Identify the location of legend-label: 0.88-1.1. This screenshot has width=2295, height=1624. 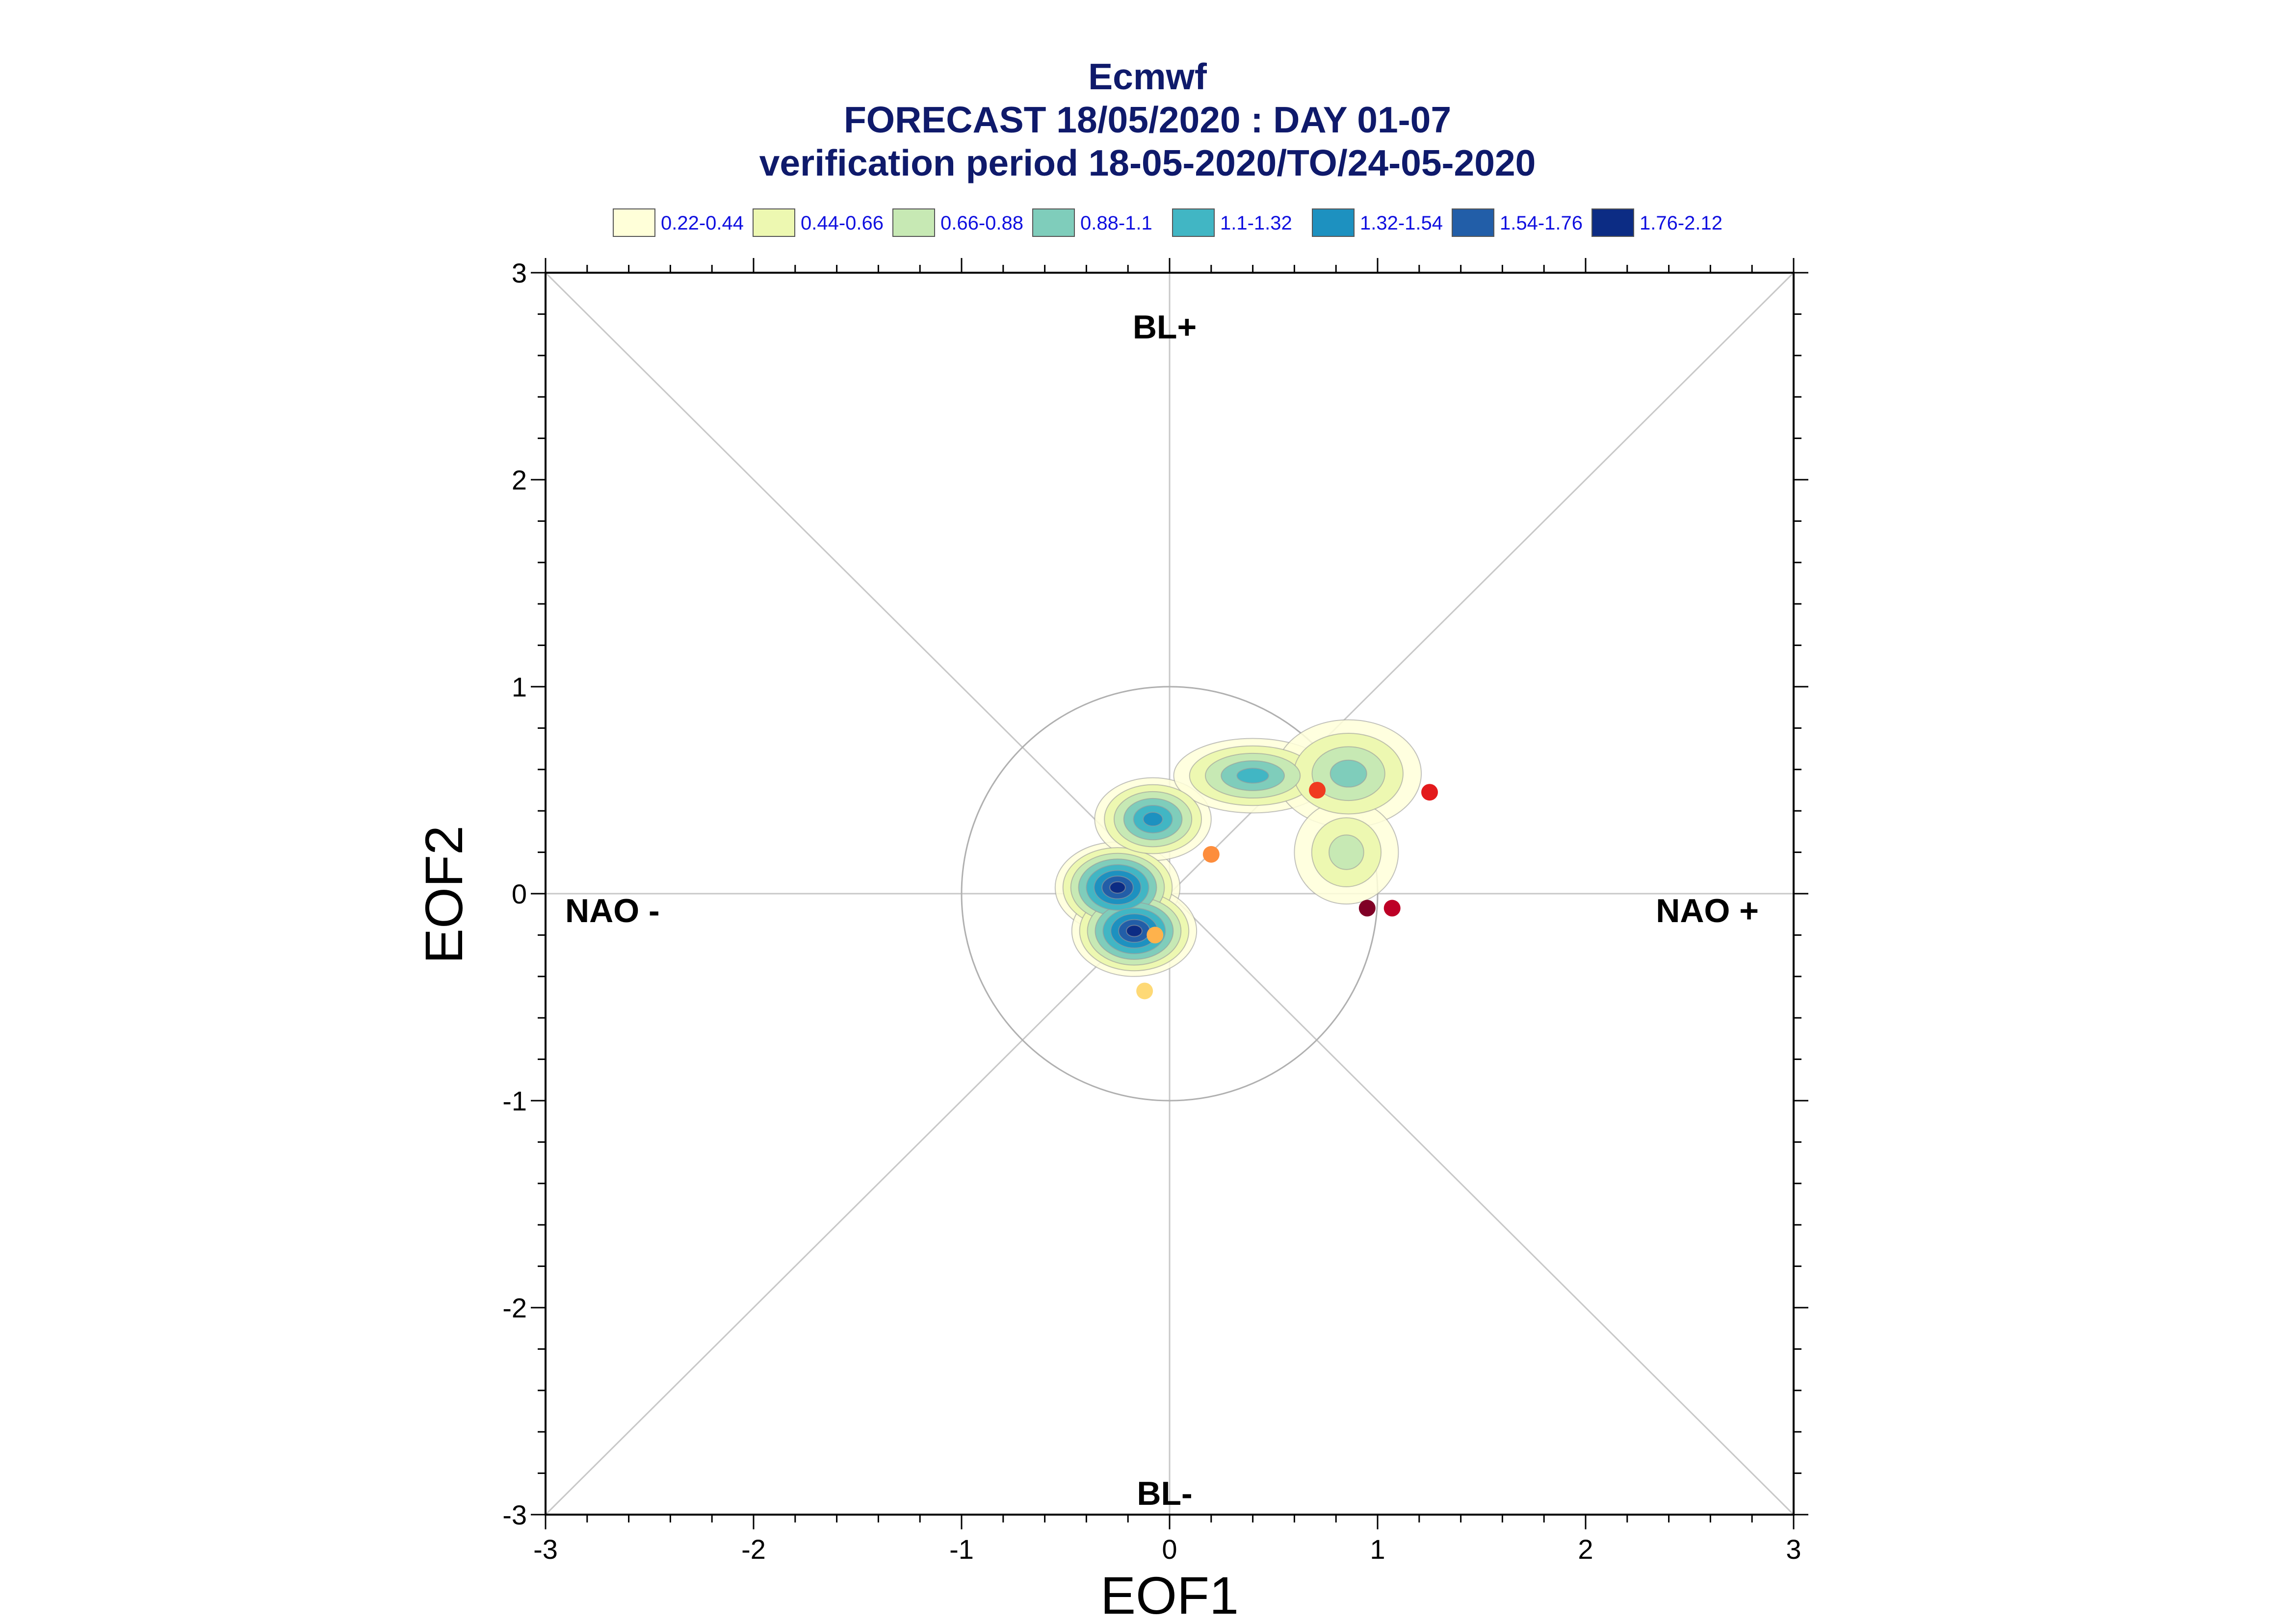
(1116, 223).